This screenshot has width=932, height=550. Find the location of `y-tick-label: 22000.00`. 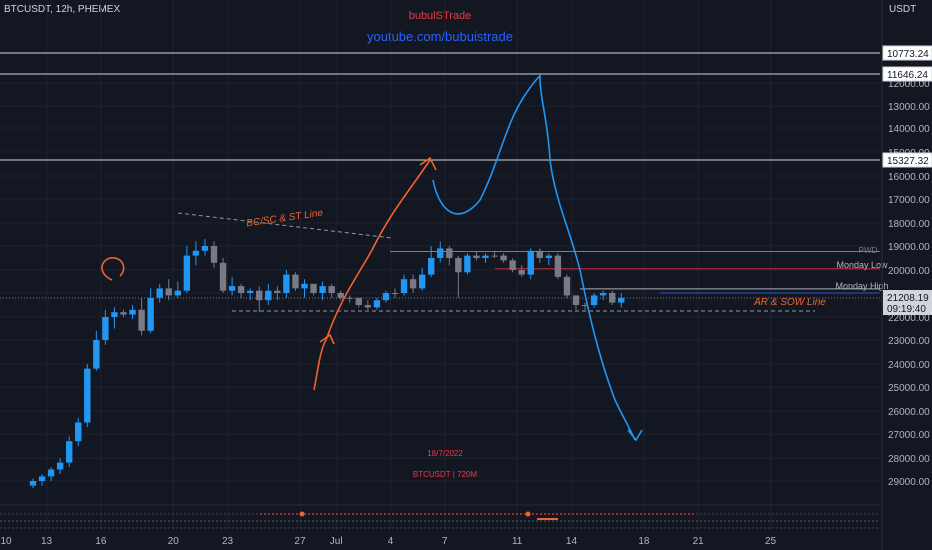

y-tick-label: 22000.00 is located at coordinates (909, 318).